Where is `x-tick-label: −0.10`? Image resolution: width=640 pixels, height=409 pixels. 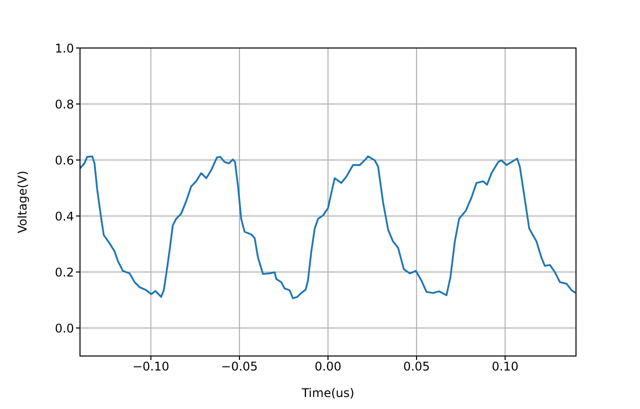 x-tick-label: −0.10 is located at coordinates (151, 367).